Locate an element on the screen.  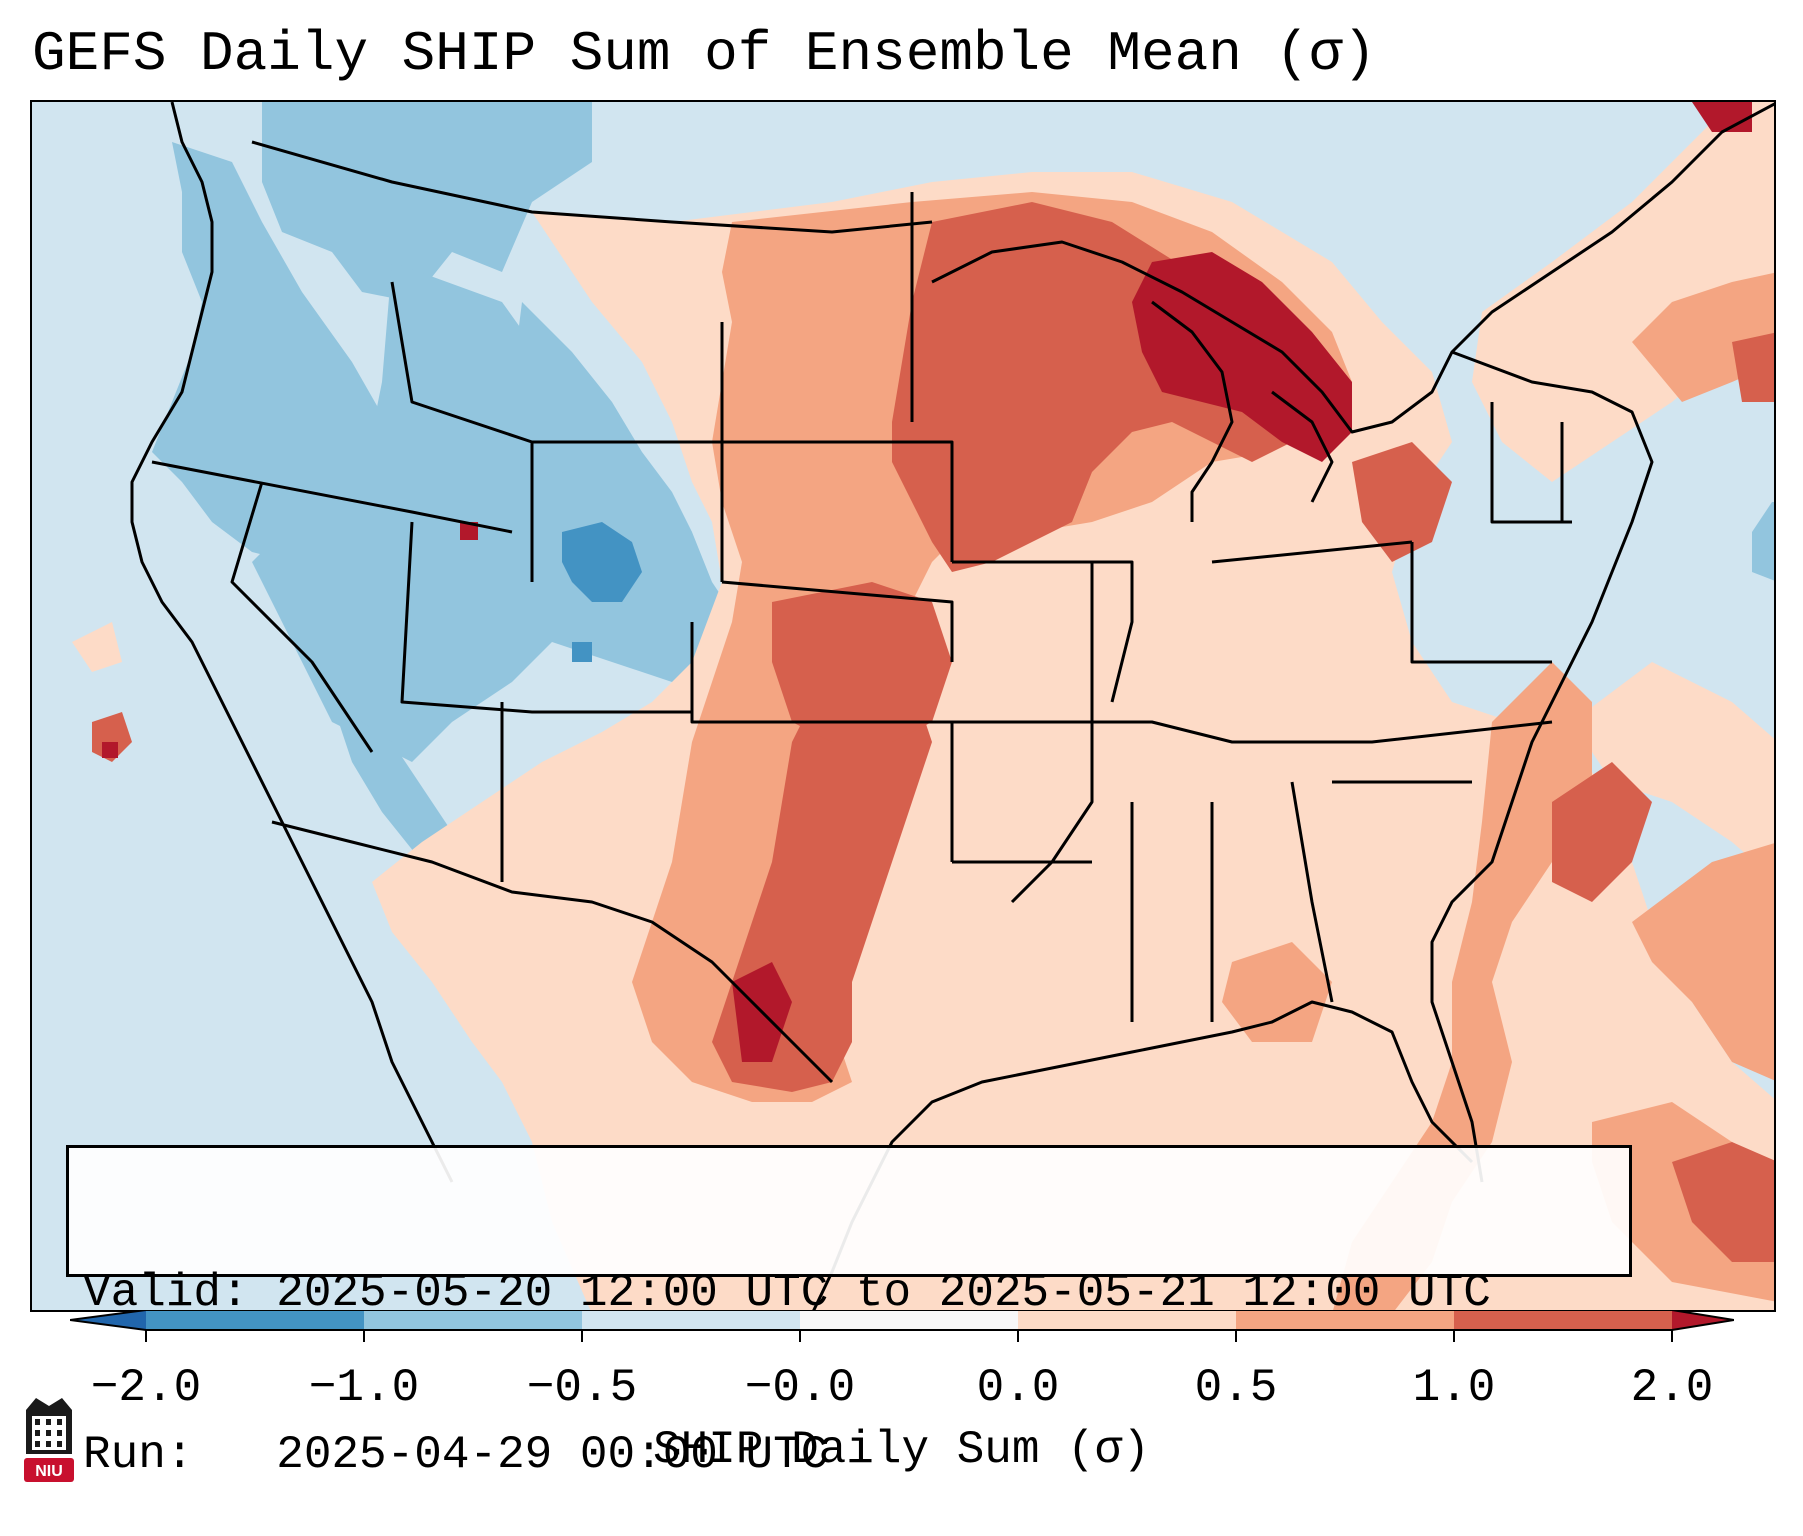
colorbar-tick-label: 2.0 is located at coordinates (1672, 1388).